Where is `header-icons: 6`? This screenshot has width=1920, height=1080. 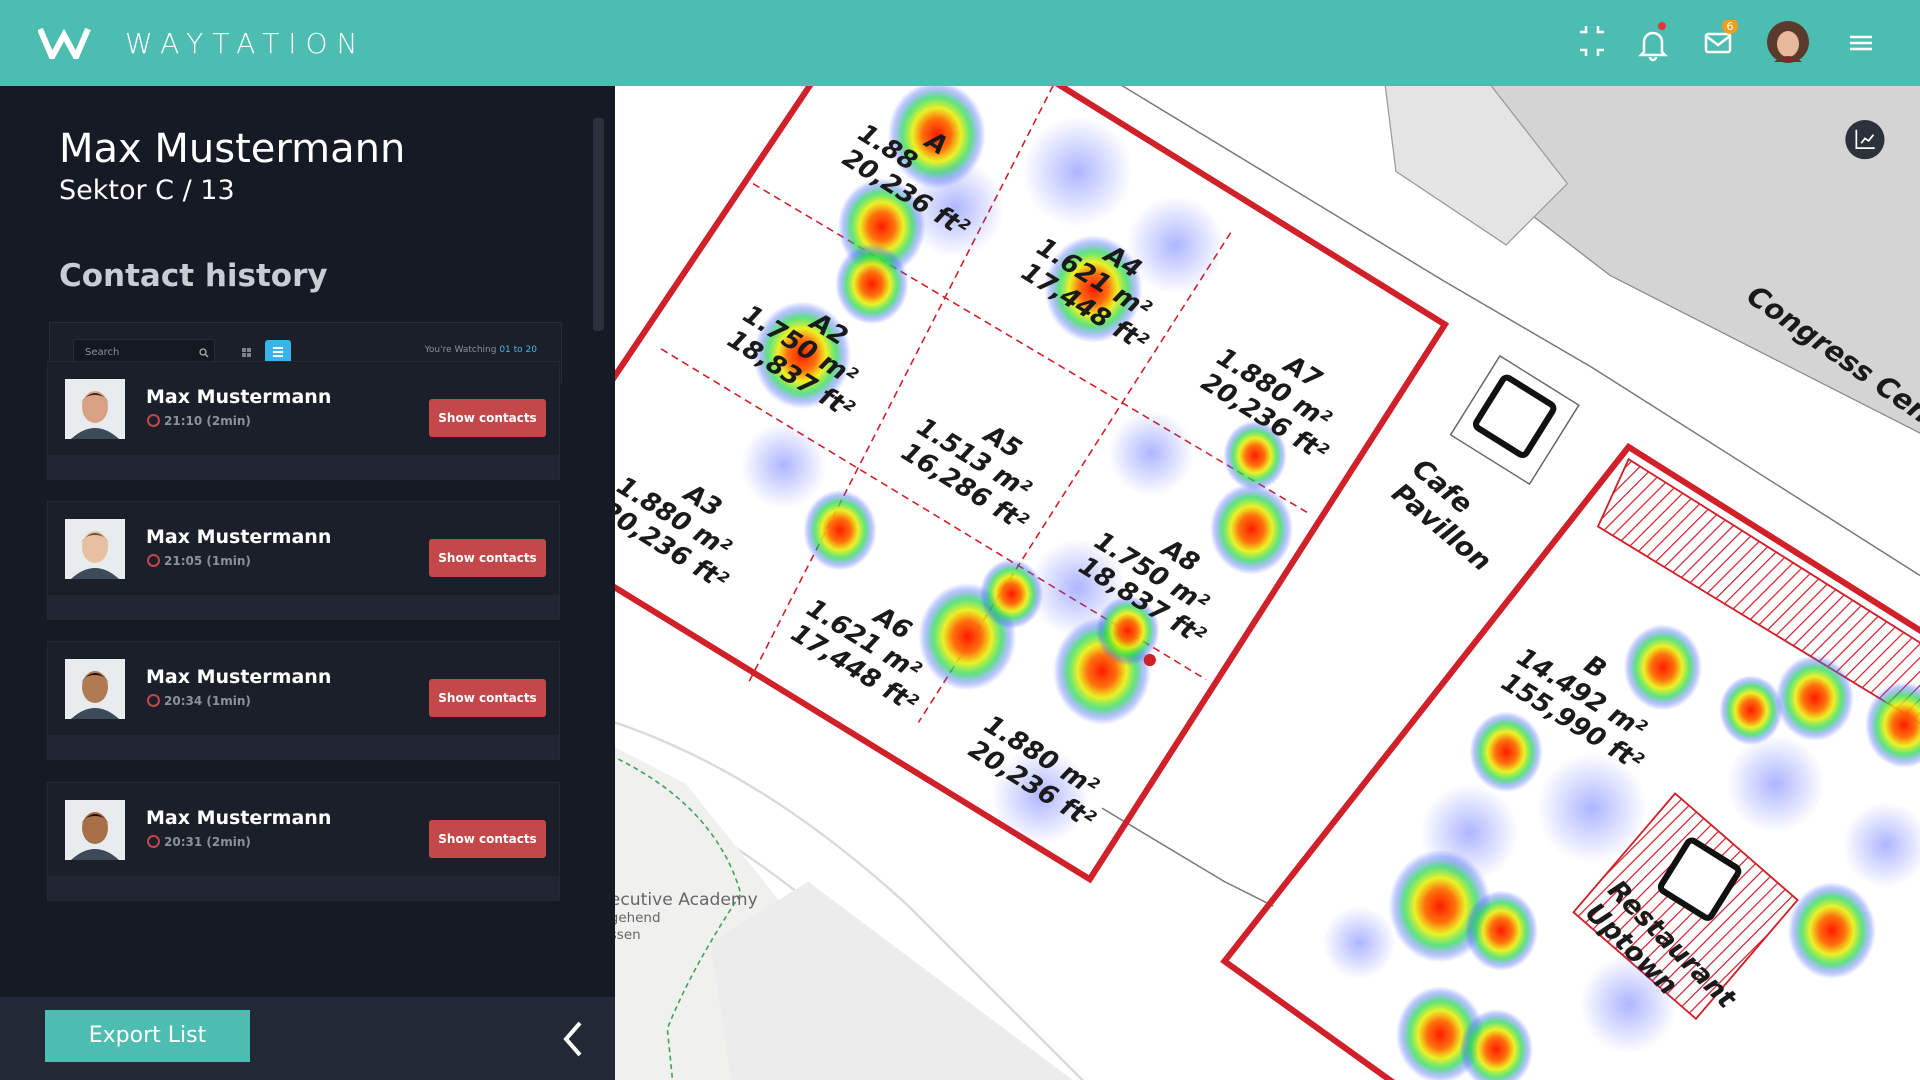
header-icons: 6 is located at coordinates (1726, 41).